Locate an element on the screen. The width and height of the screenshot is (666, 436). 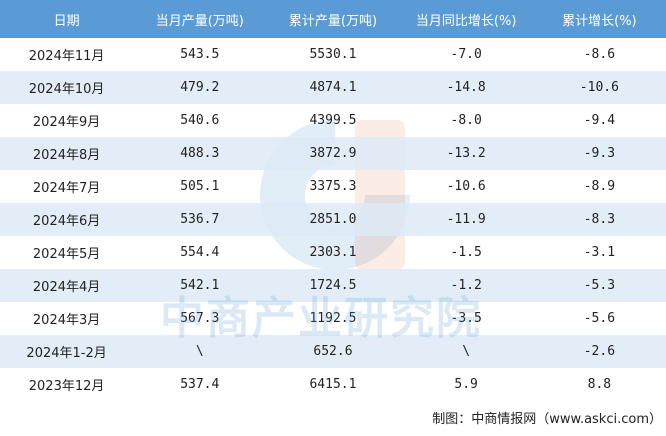
header-cell: 累计增长(%) is located at coordinates (599, 19).